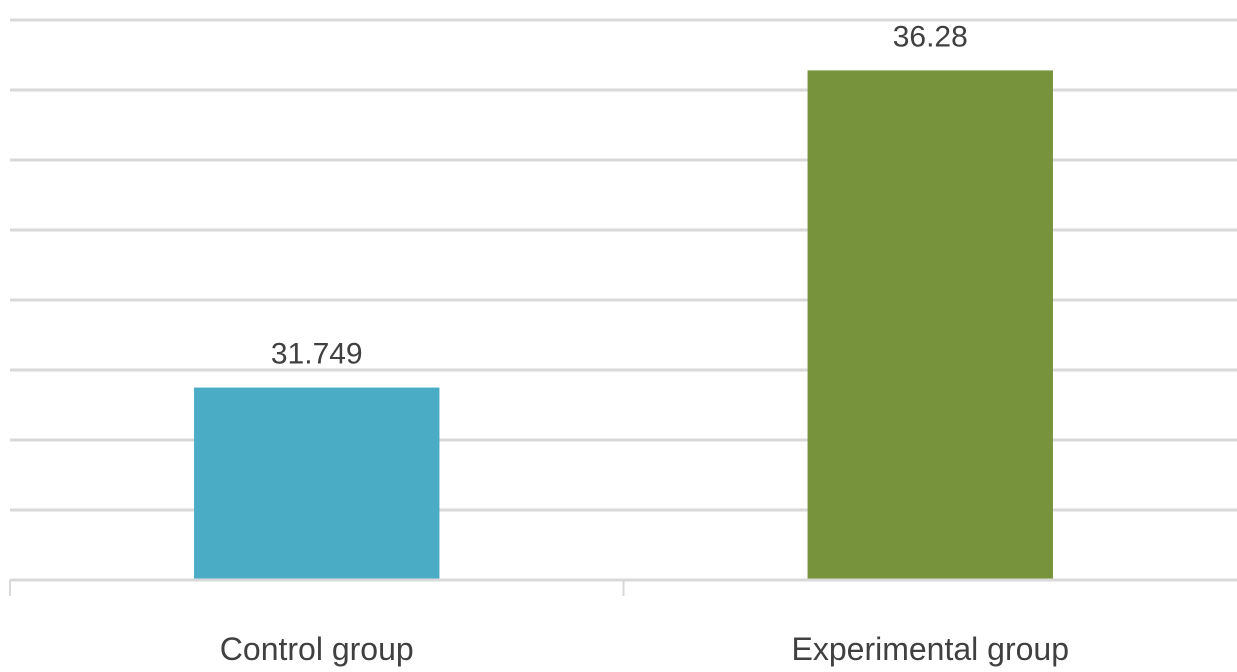 The width and height of the screenshot is (1237, 672). What do you see at coordinates (317, 354) in the screenshot?
I see `data-label: 31.749` at bounding box center [317, 354].